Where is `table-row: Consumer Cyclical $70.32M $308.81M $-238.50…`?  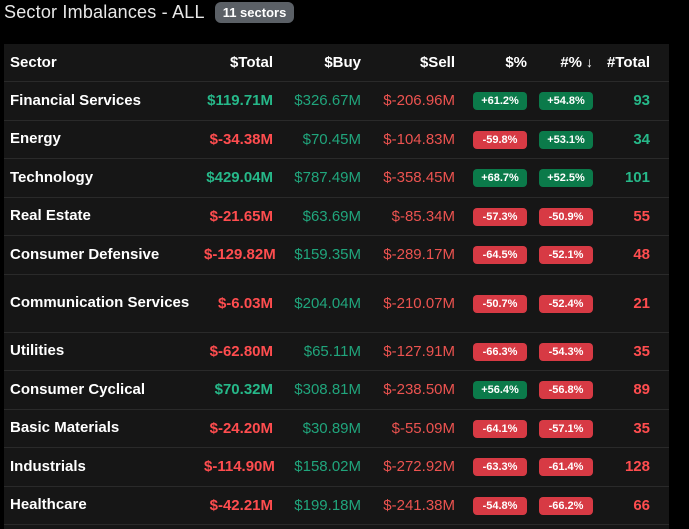
table-row: Consumer Cyclical $70.32M $308.81M $-238.50… is located at coordinates (336, 390).